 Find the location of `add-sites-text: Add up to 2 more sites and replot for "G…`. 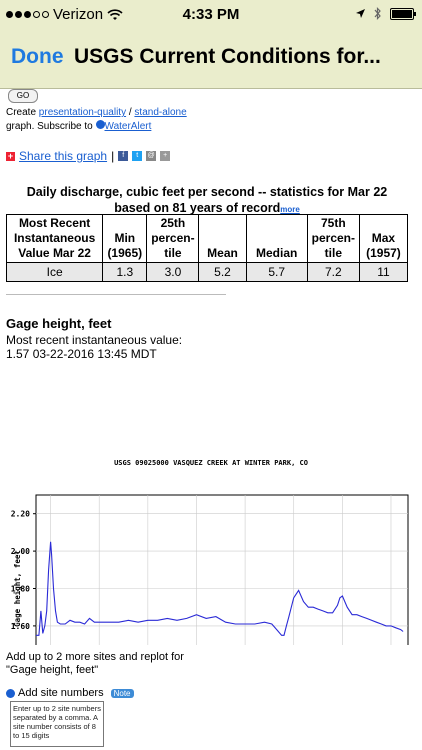

add-sites-text: Add up to 2 more sites and replot for "G… is located at coordinates (95, 663).